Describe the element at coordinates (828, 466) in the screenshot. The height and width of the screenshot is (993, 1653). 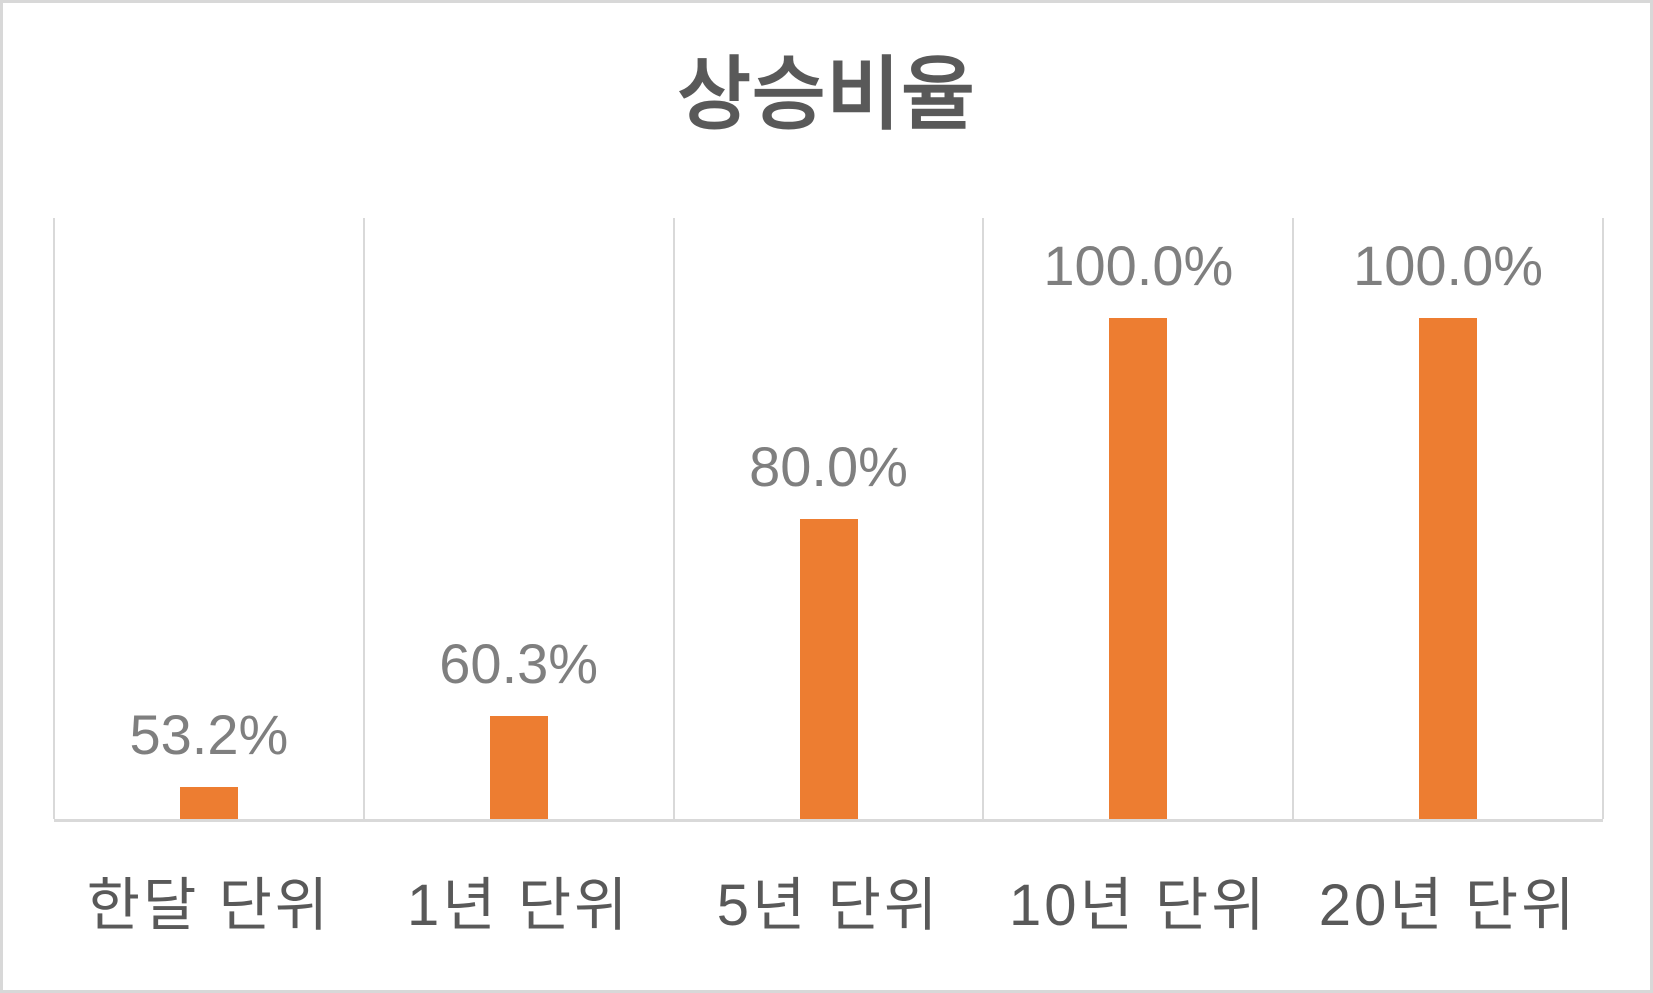
I see `bar-value-label: 80.0%` at that location.